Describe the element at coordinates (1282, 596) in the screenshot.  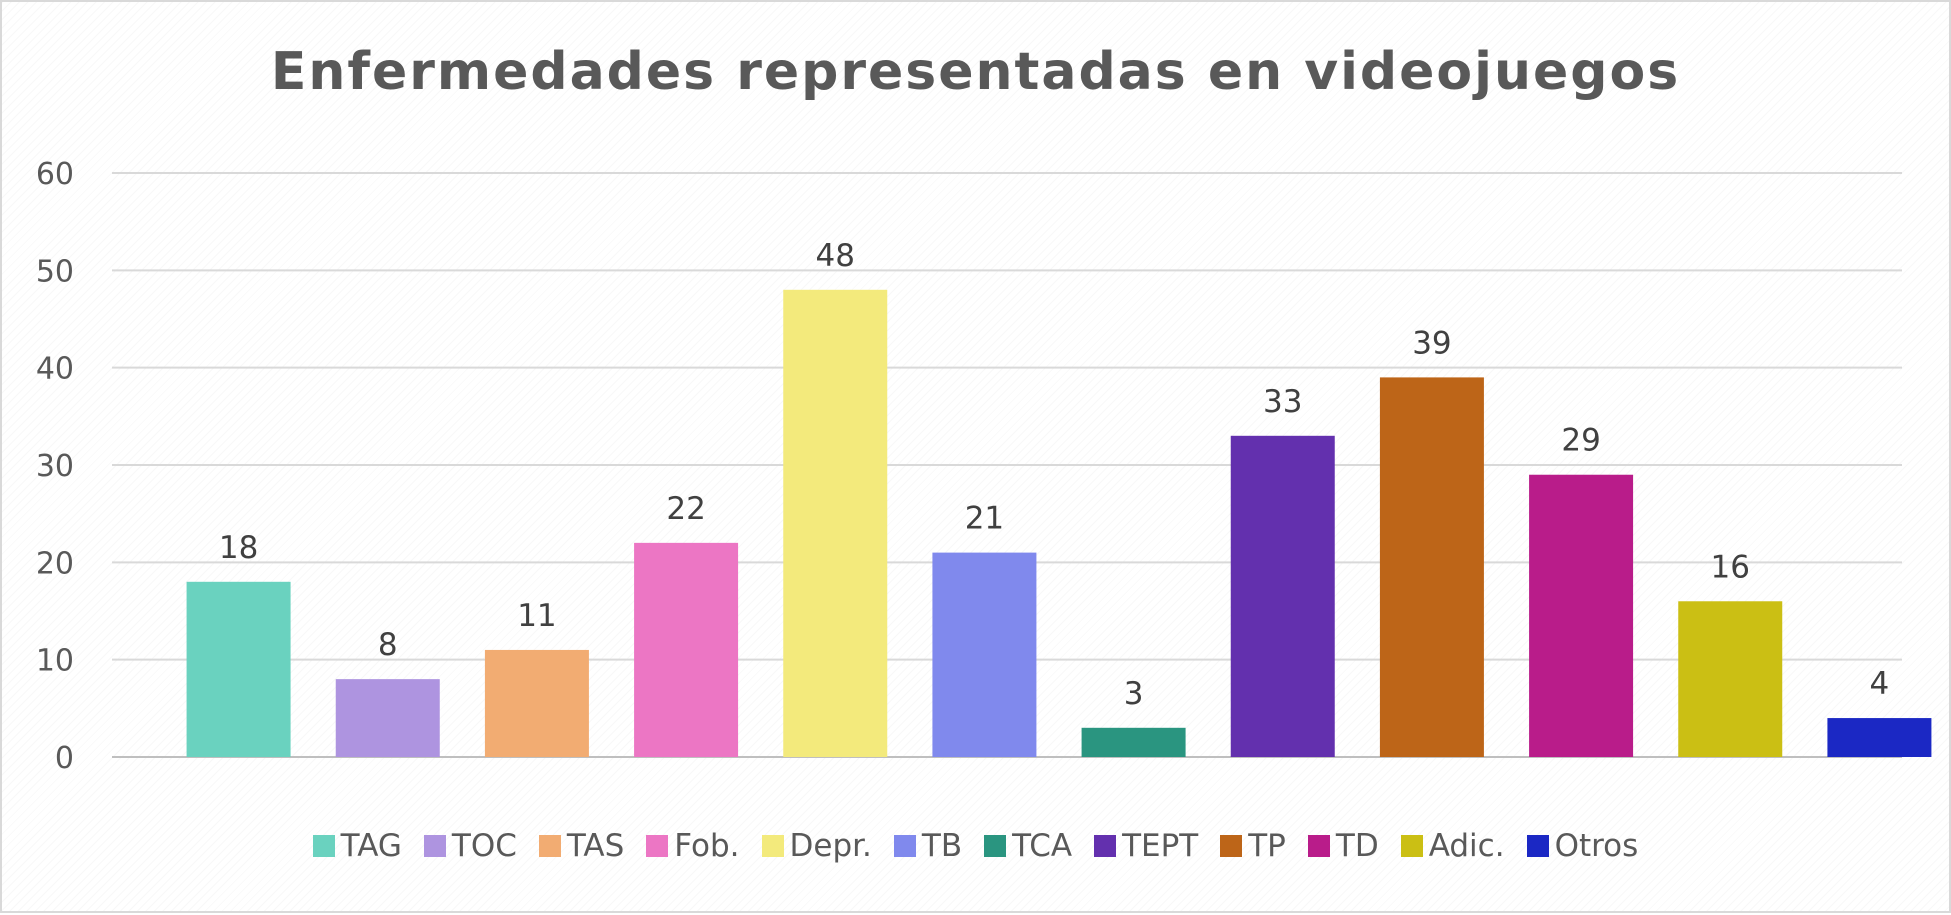
I see `bar-tept` at that location.